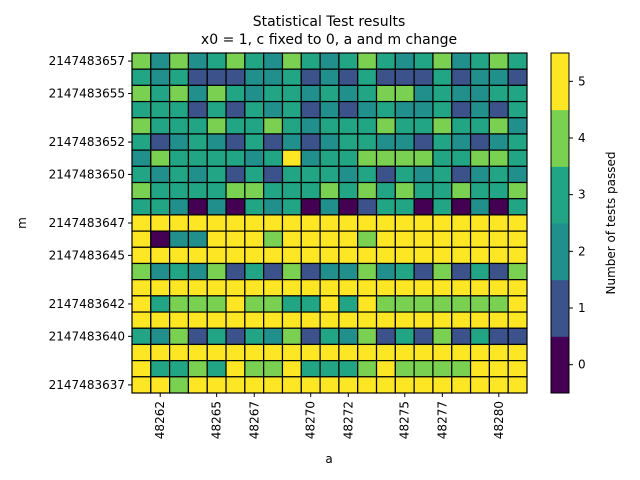 The width and height of the screenshot is (640, 480). Describe the element at coordinates (442, 420) in the screenshot. I see `x-tick-label: 48277` at that location.